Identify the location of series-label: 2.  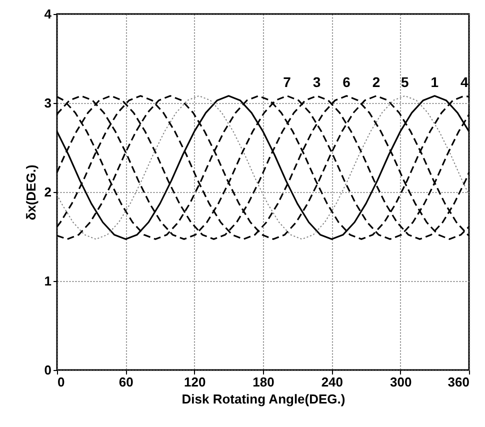
(376, 82).